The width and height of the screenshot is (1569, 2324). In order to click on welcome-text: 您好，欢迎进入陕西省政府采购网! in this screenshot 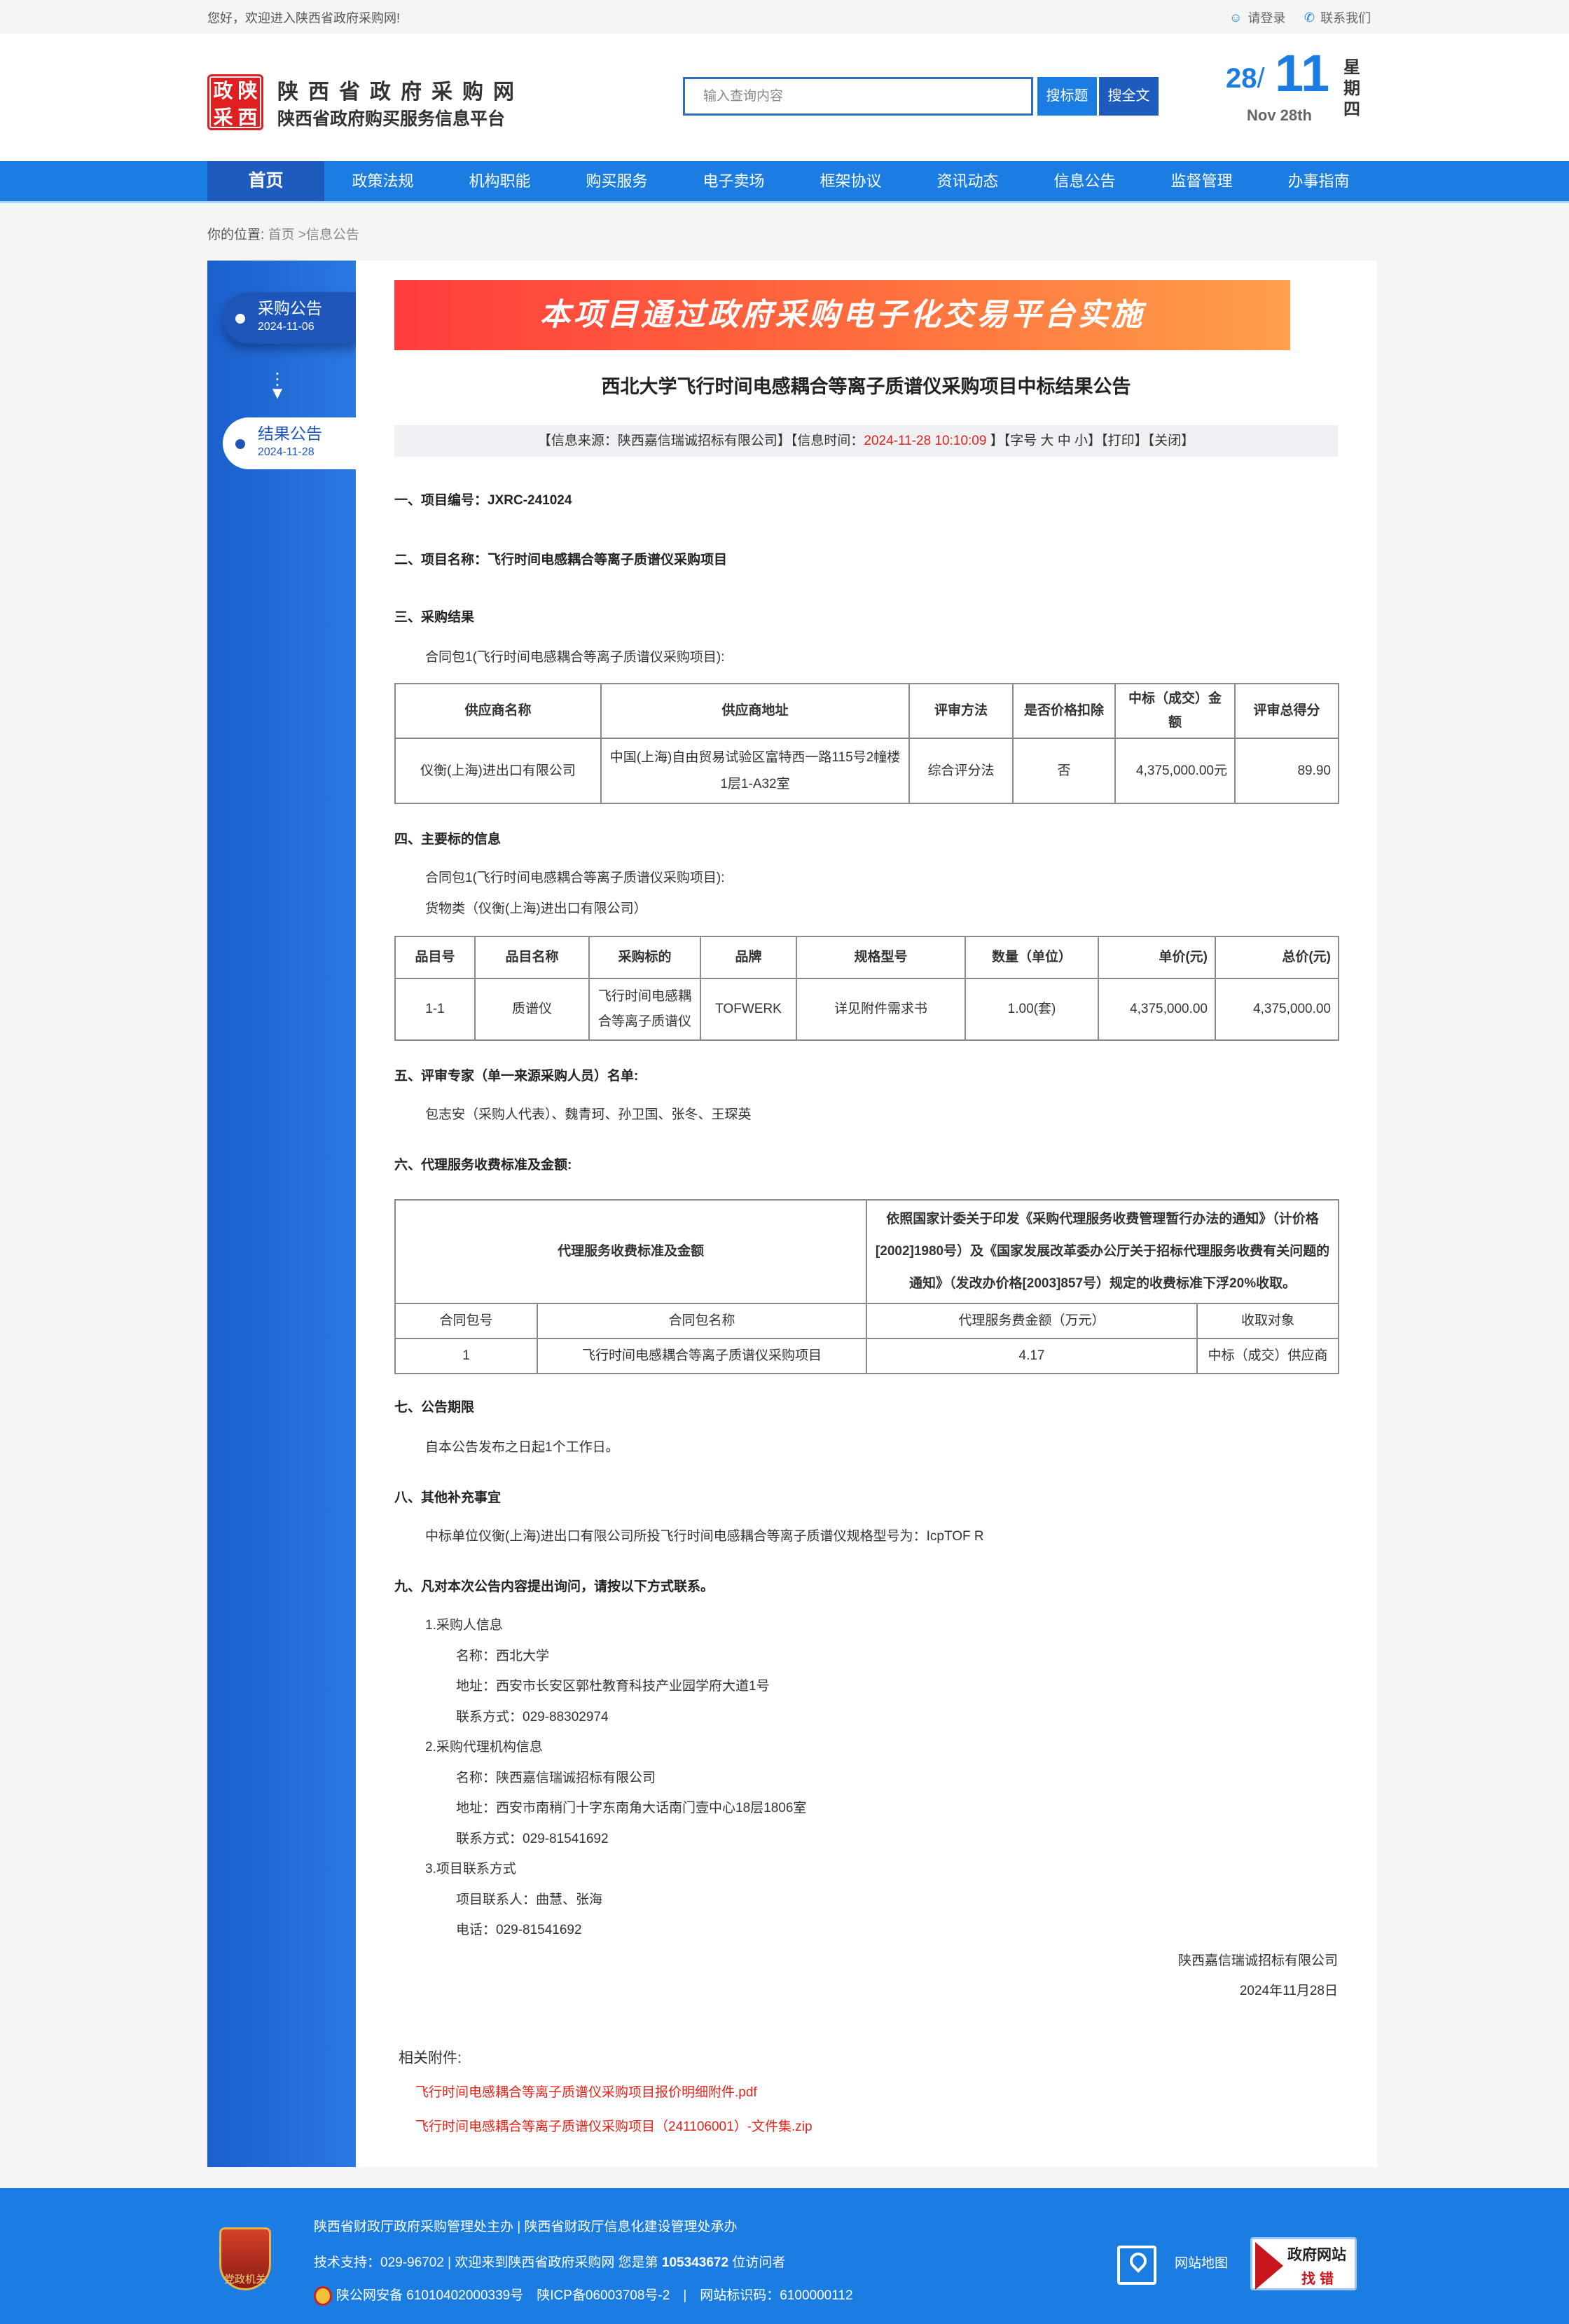, I will do `click(303, 18)`.